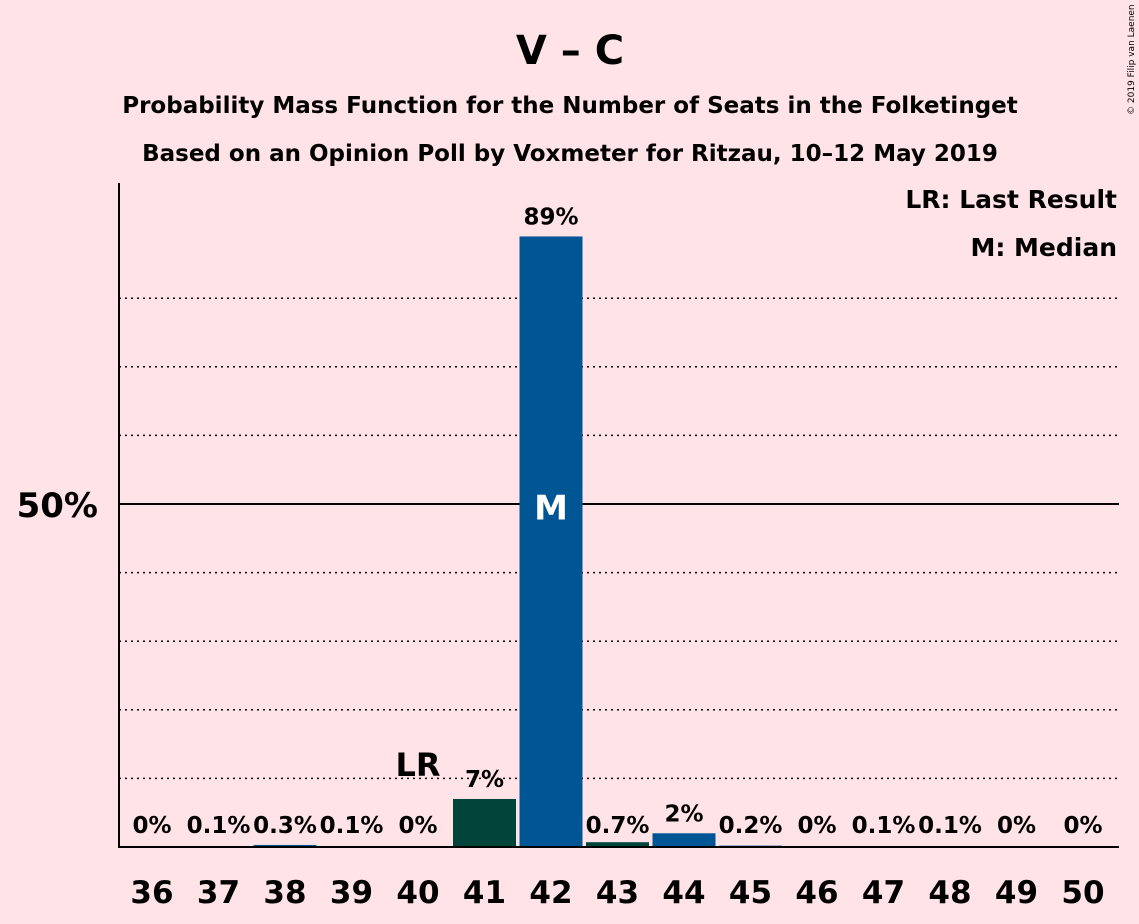 This screenshot has height=924, width=1139. I want to click on x-tick-40: 40, so click(417, 893).